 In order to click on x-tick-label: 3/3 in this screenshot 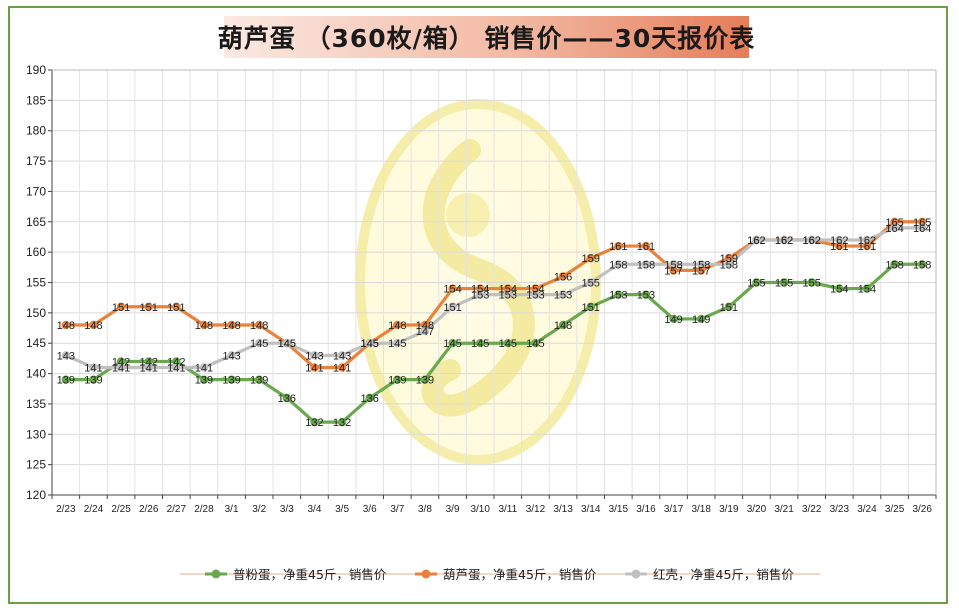, I will do `click(287, 509)`.